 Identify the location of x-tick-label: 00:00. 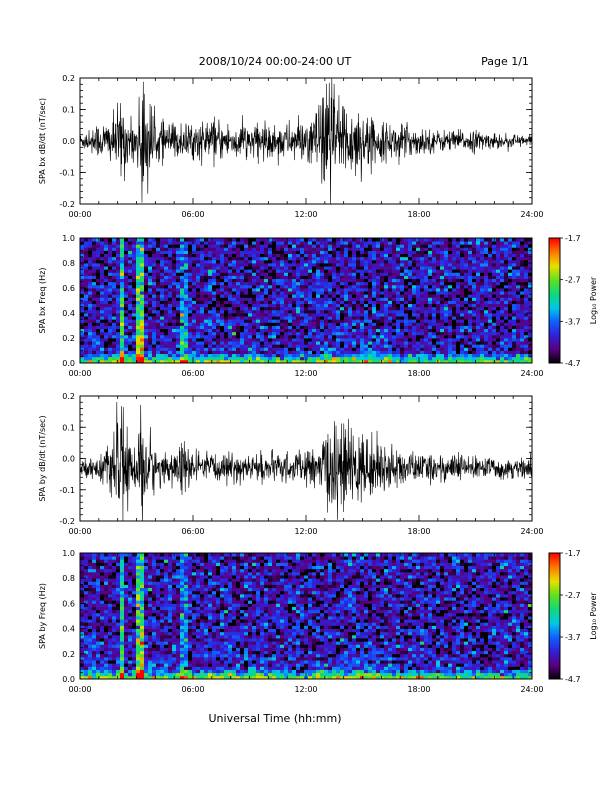
(79, 214).